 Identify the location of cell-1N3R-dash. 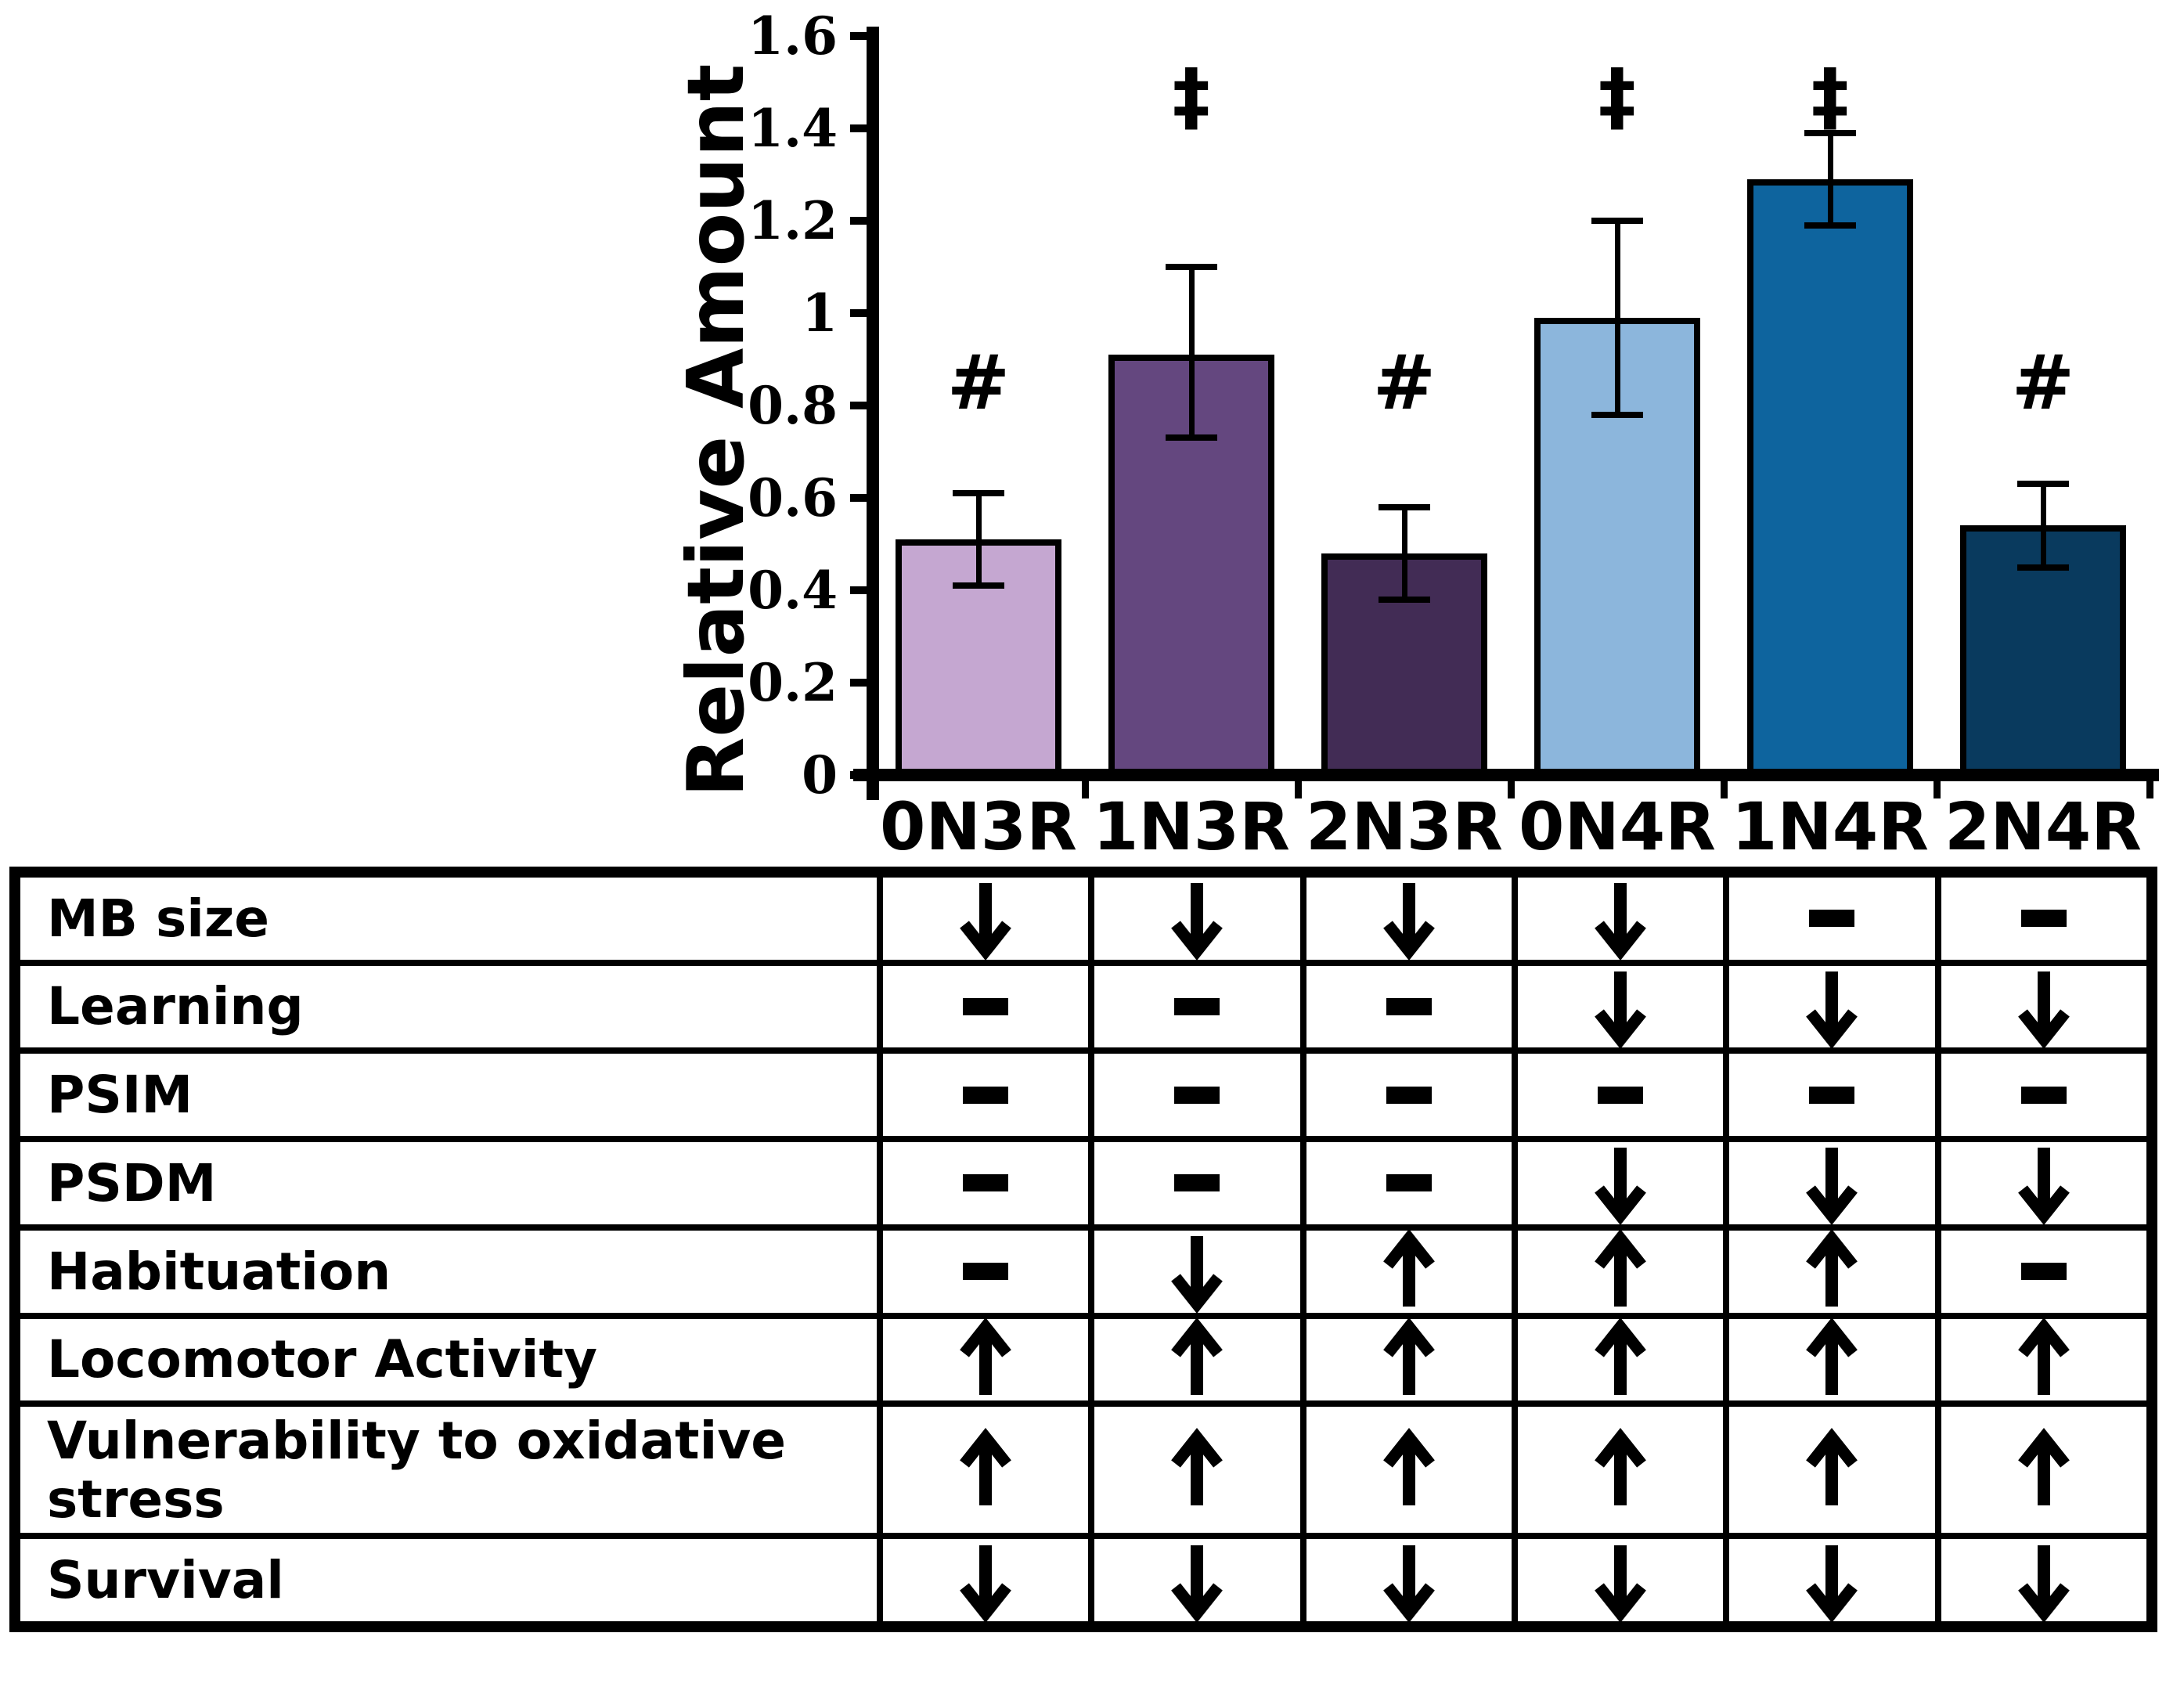
(1197, 1183).